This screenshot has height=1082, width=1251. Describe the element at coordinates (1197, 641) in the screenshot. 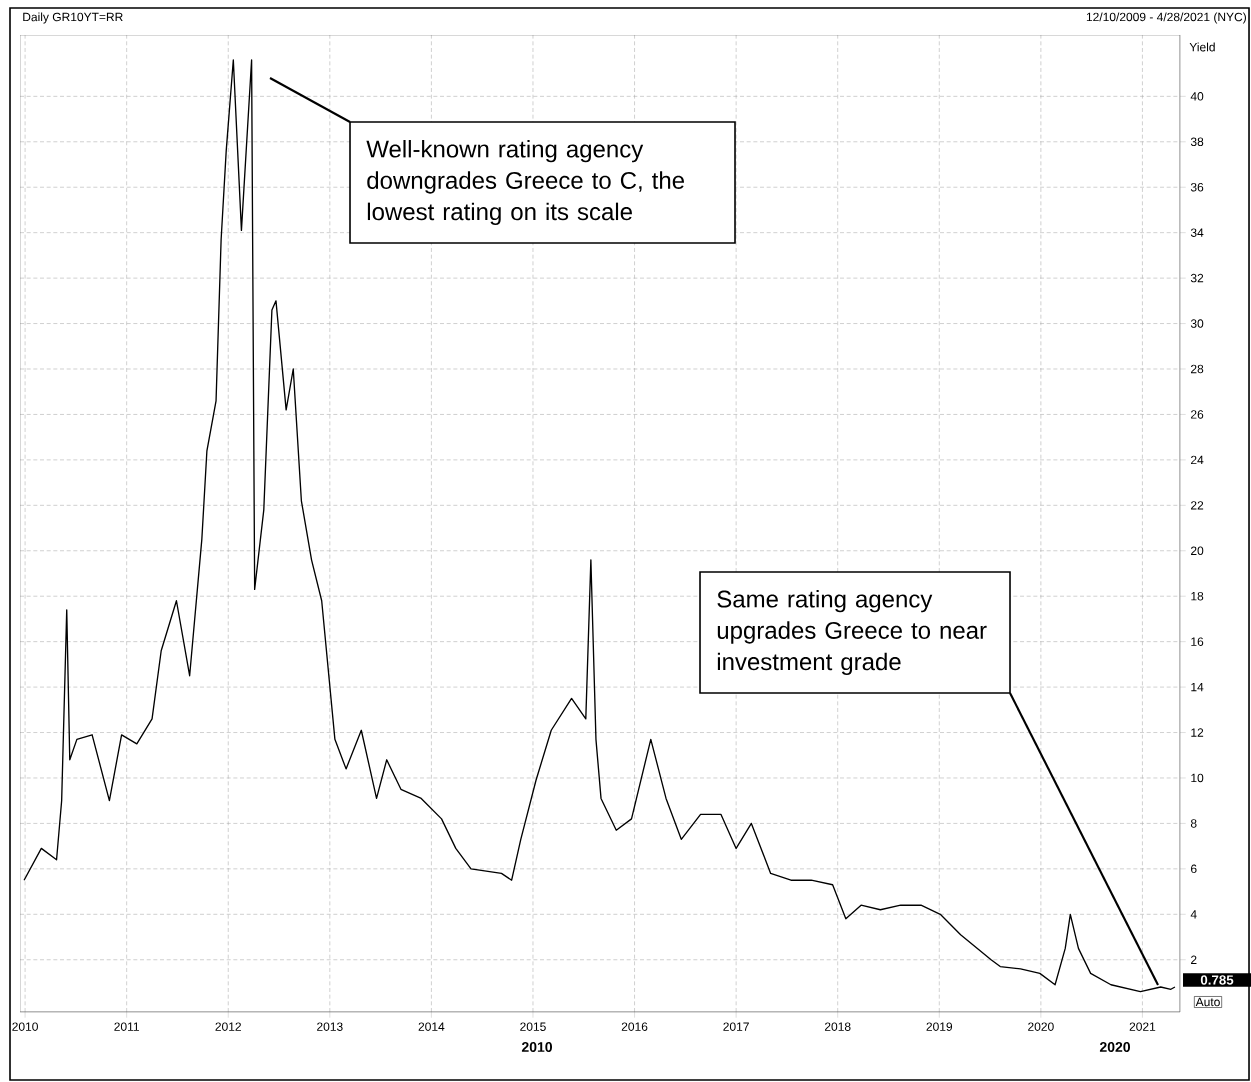

I see `y-tick-label: 16` at that location.